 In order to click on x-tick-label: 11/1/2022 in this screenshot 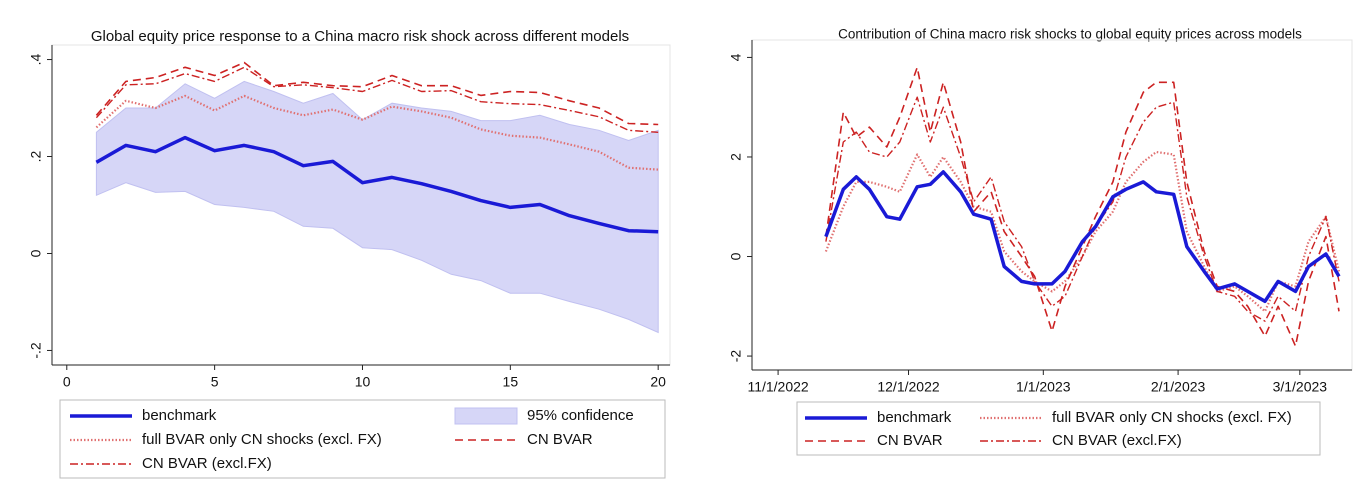, I will do `click(777, 387)`.